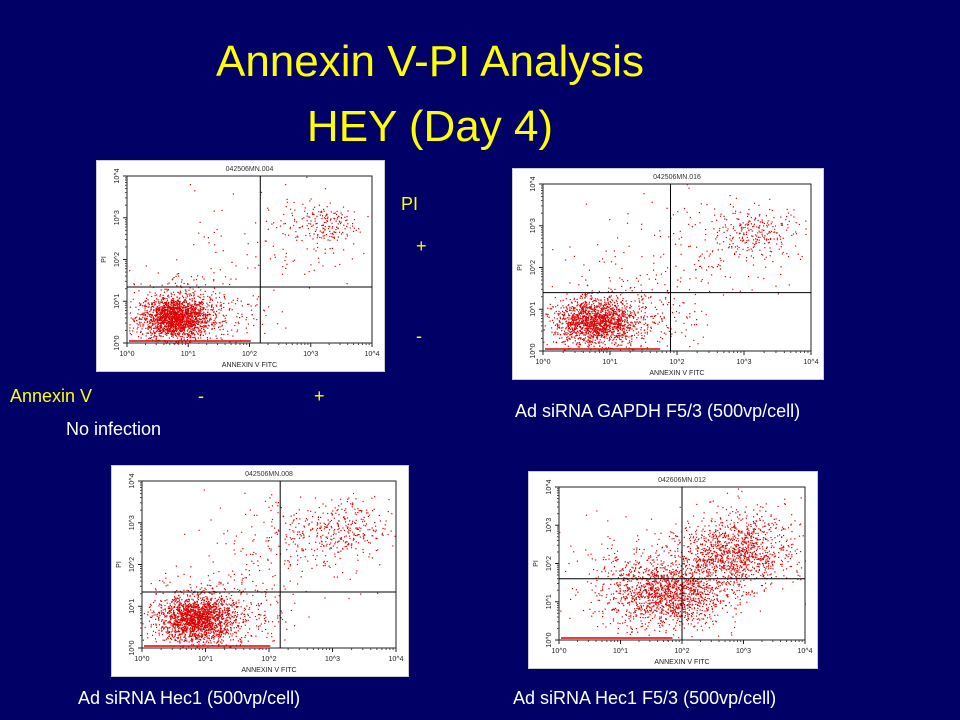 The width and height of the screenshot is (960, 720). Describe the element at coordinates (419, 336) in the screenshot. I see `pi-minus-label: -` at that location.